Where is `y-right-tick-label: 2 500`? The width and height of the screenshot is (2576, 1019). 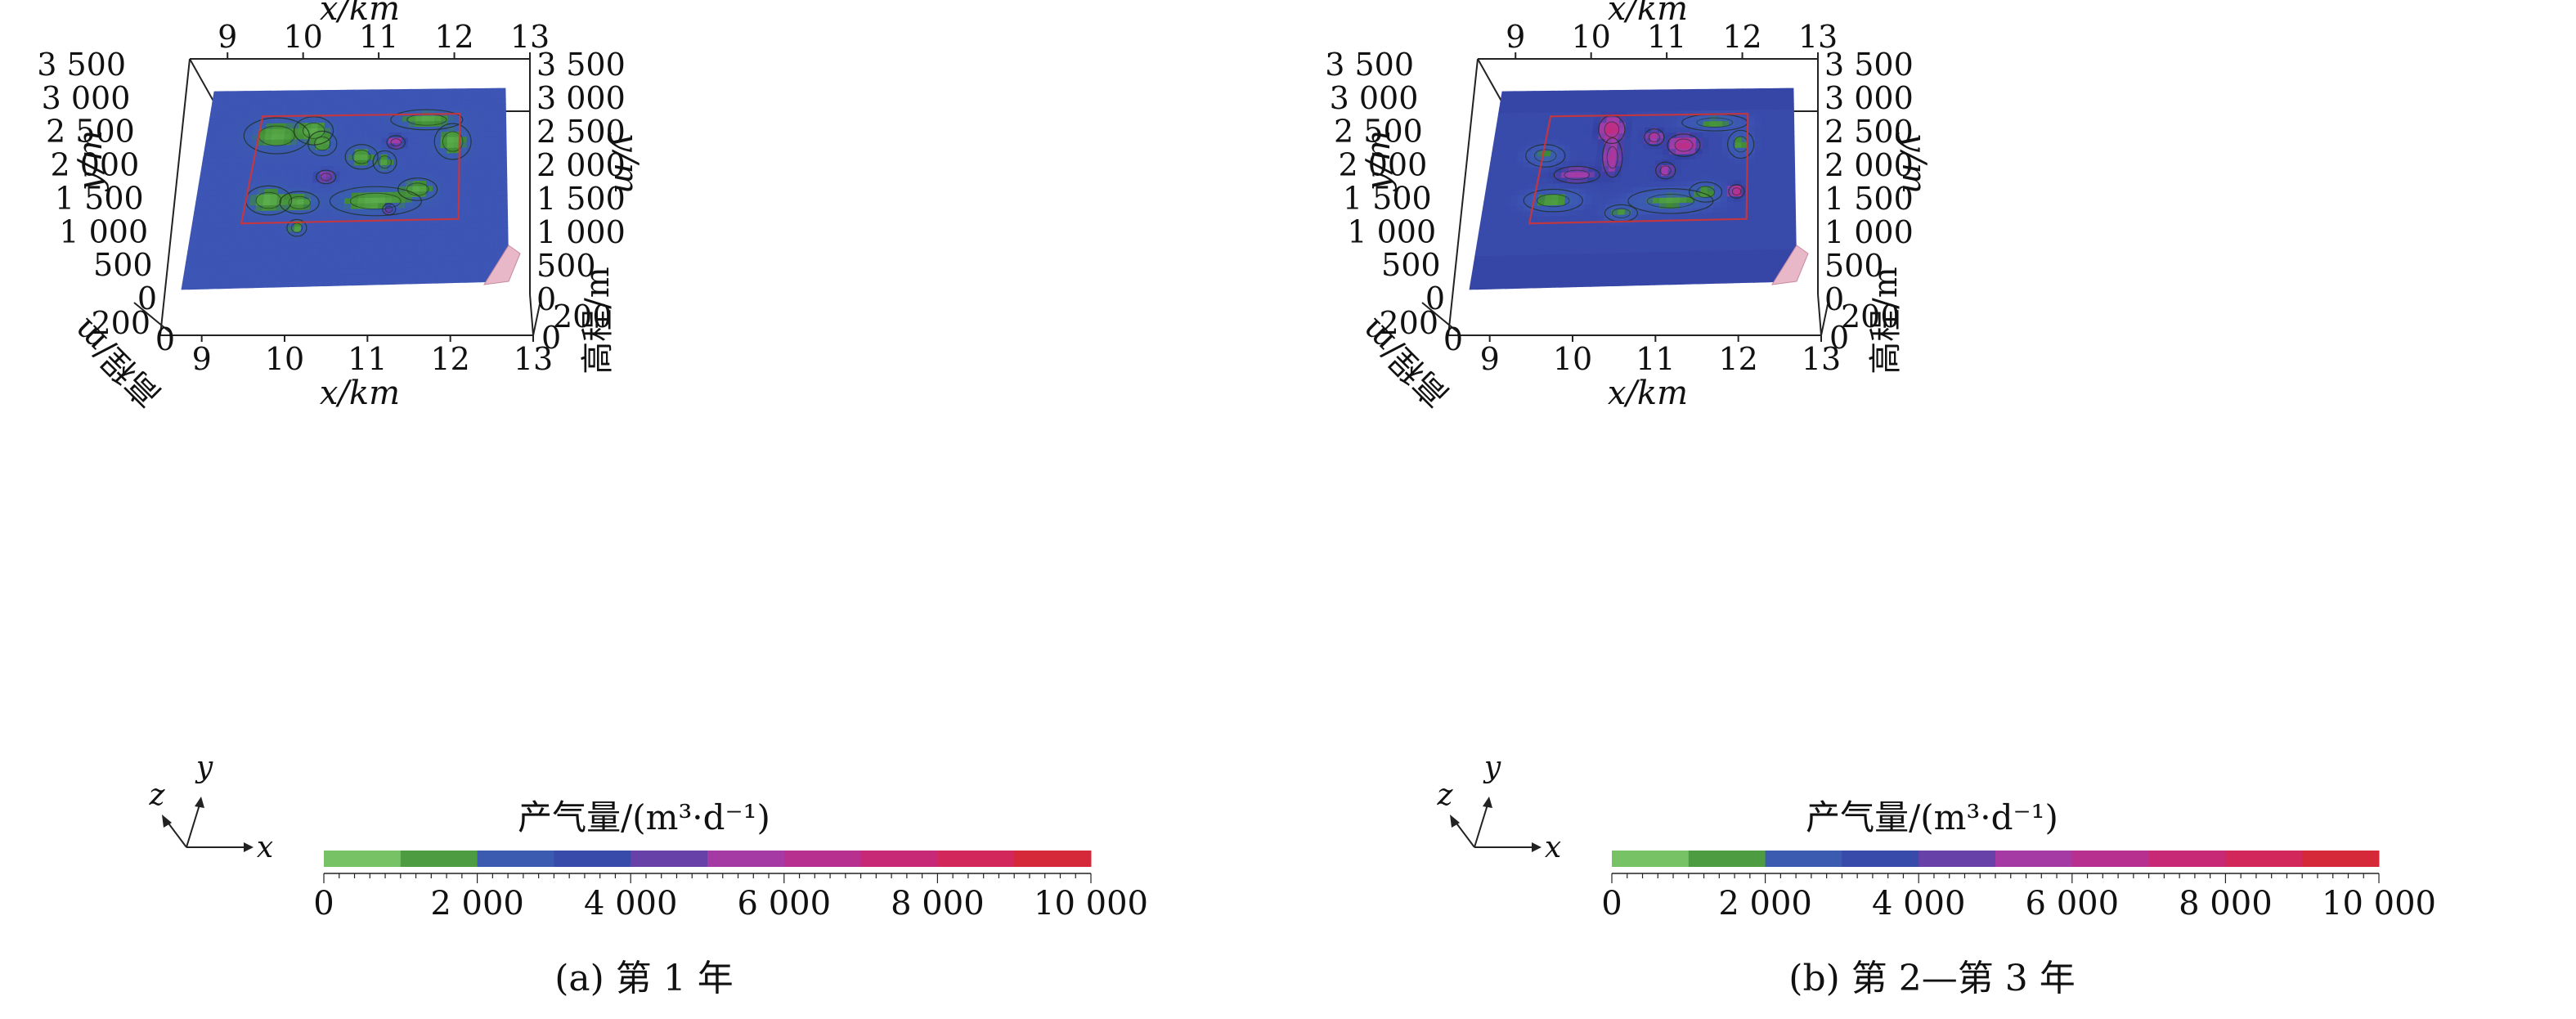
y-right-tick-label: 2 500 is located at coordinates (581, 132).